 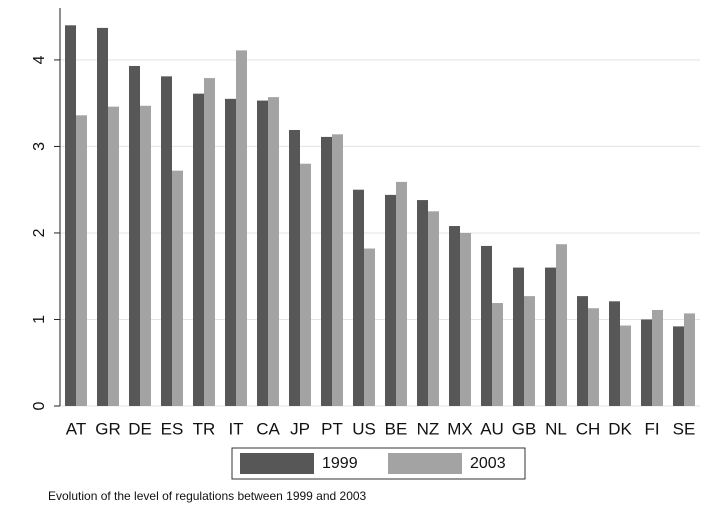 I want to click on x-tick-label: IT, so click(x=235, y=428).